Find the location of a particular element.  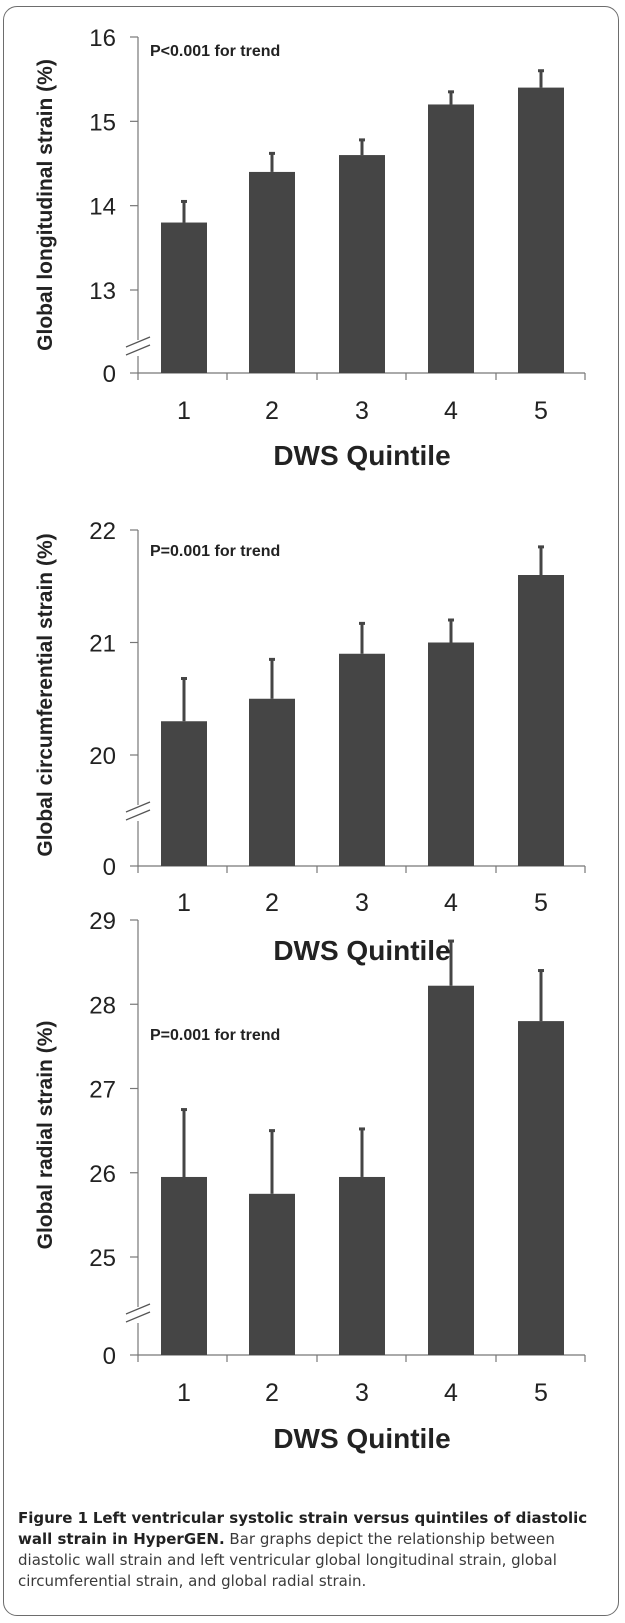

y-tick-label: 25 is located at coordinates (102, 1258).